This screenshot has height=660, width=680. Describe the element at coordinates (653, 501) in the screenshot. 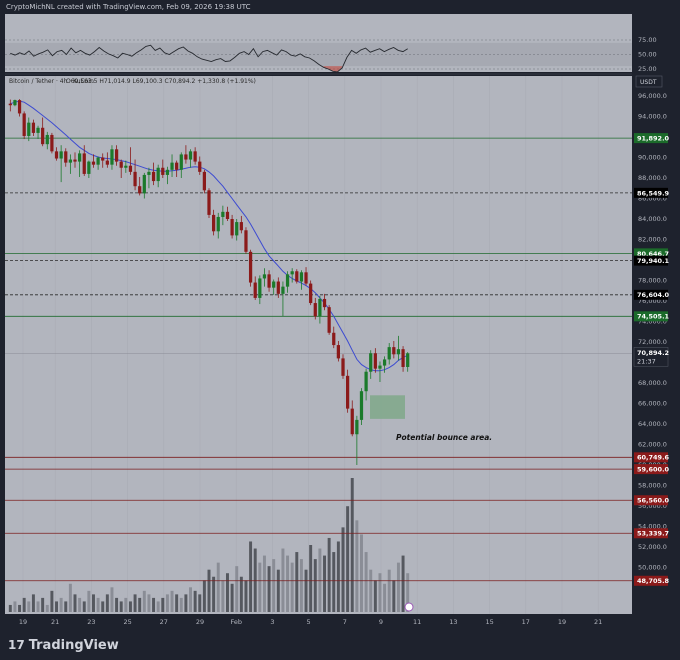

I see `level-label: 56,560.0` at that location.